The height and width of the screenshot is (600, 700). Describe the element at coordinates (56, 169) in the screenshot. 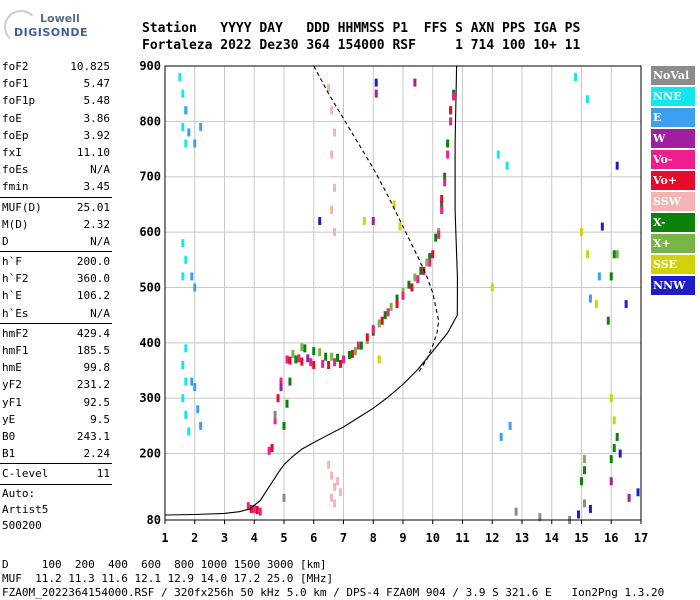

I see `param-row: foEs N/A` at that location.